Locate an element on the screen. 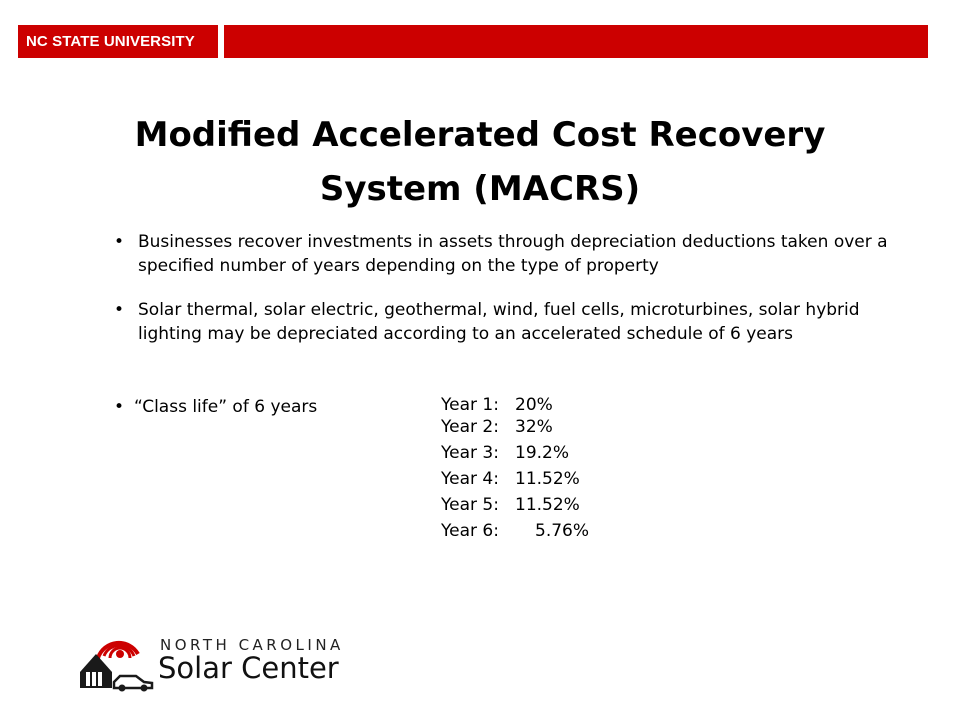 The width and height of the screenshot is (960, 720). schedule-year: Year 4: is located at coordinates (470, 479).